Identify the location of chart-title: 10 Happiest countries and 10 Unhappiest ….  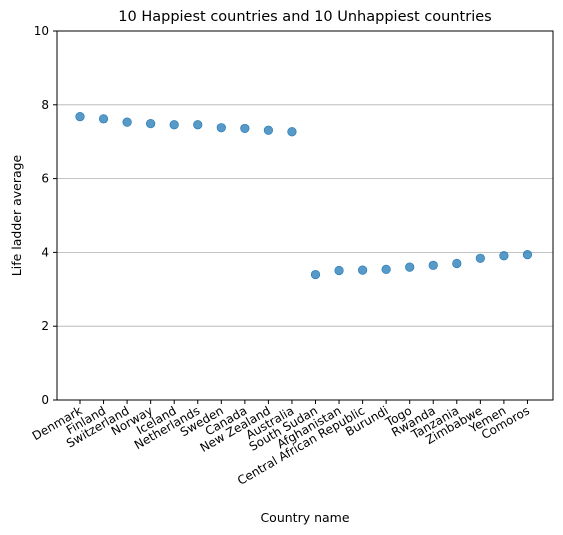
(304, 17).